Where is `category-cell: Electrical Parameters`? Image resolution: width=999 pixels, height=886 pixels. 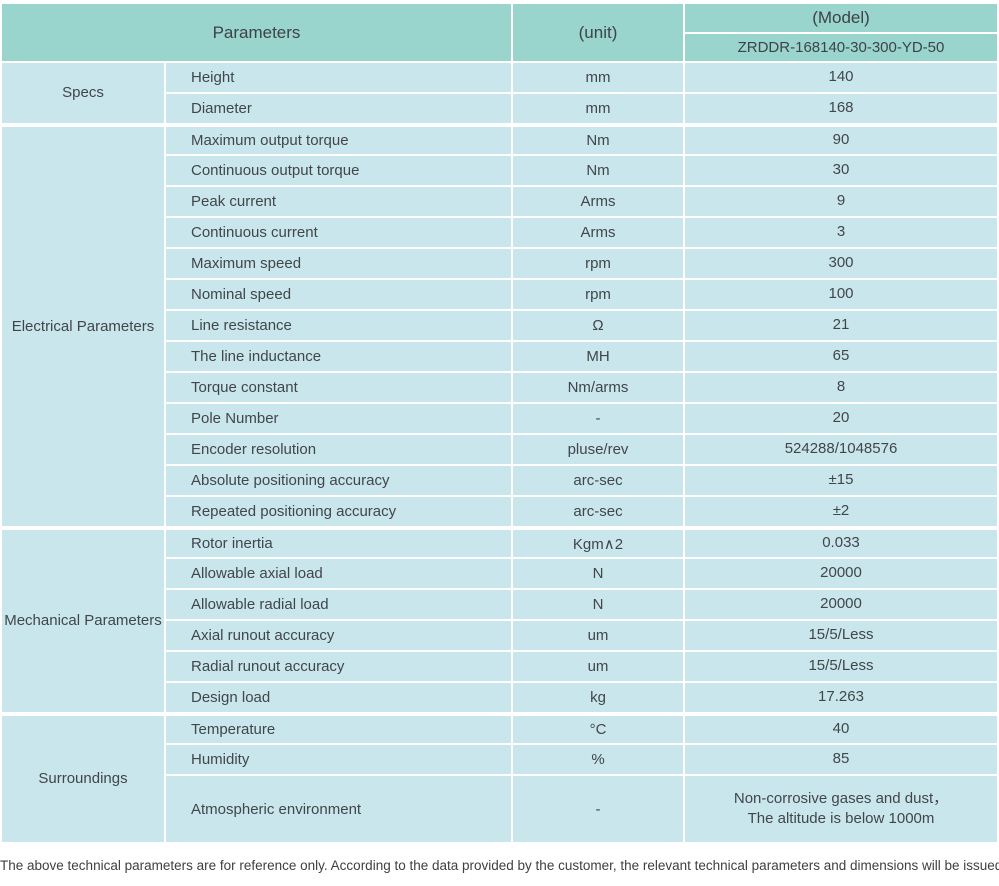 category-cell: Electrical Parameters is located at coordinates (83, 325).